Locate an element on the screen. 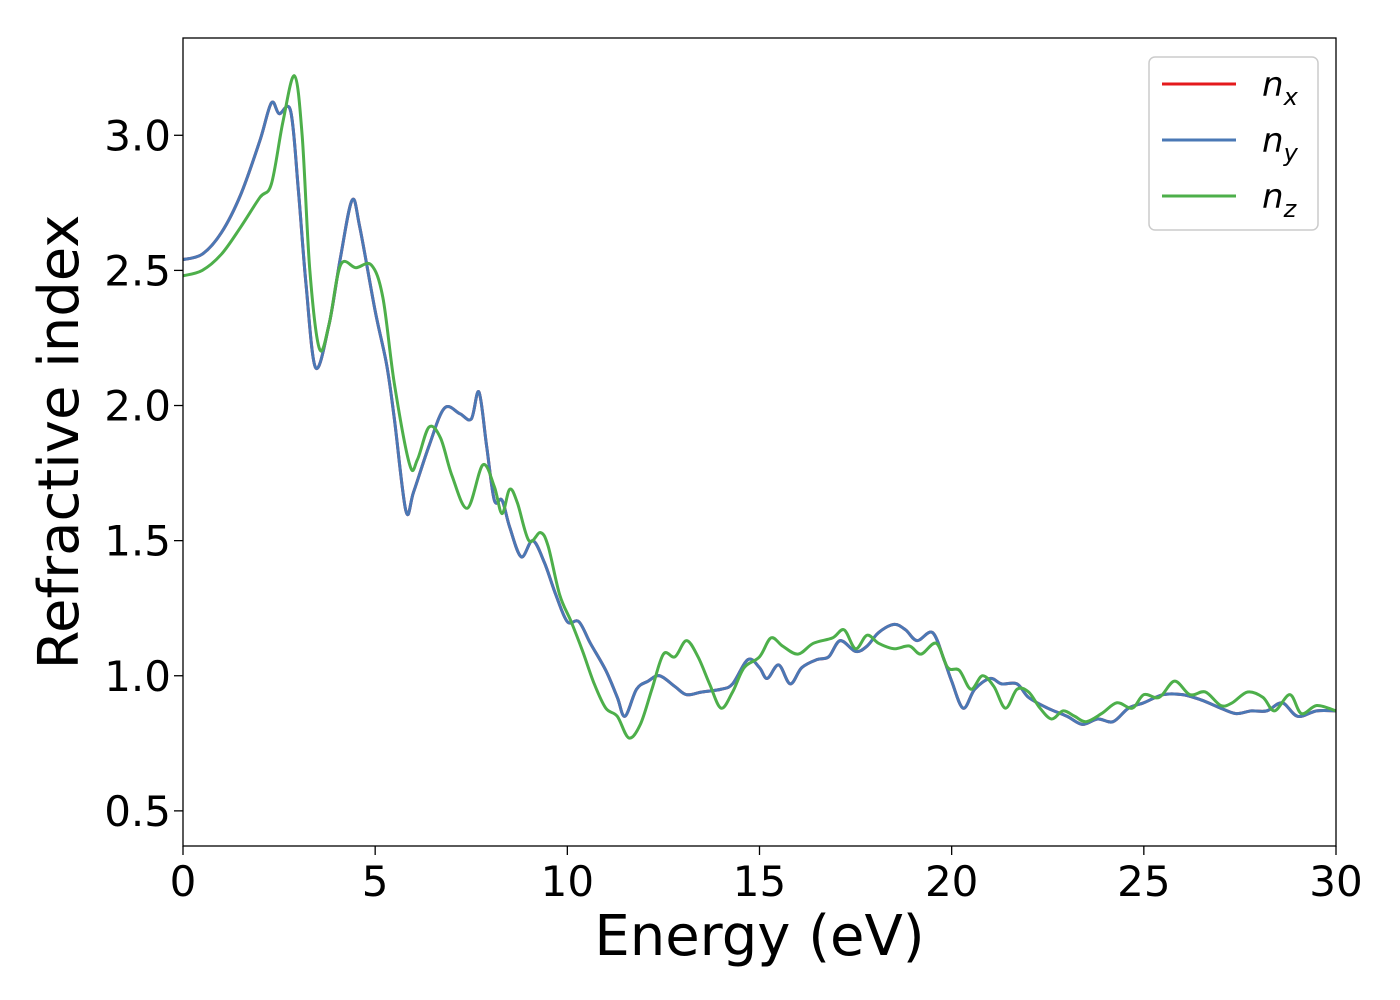 This screenshot has width=1400, height=1000. legend-box is located at coordinates (1233, 143).